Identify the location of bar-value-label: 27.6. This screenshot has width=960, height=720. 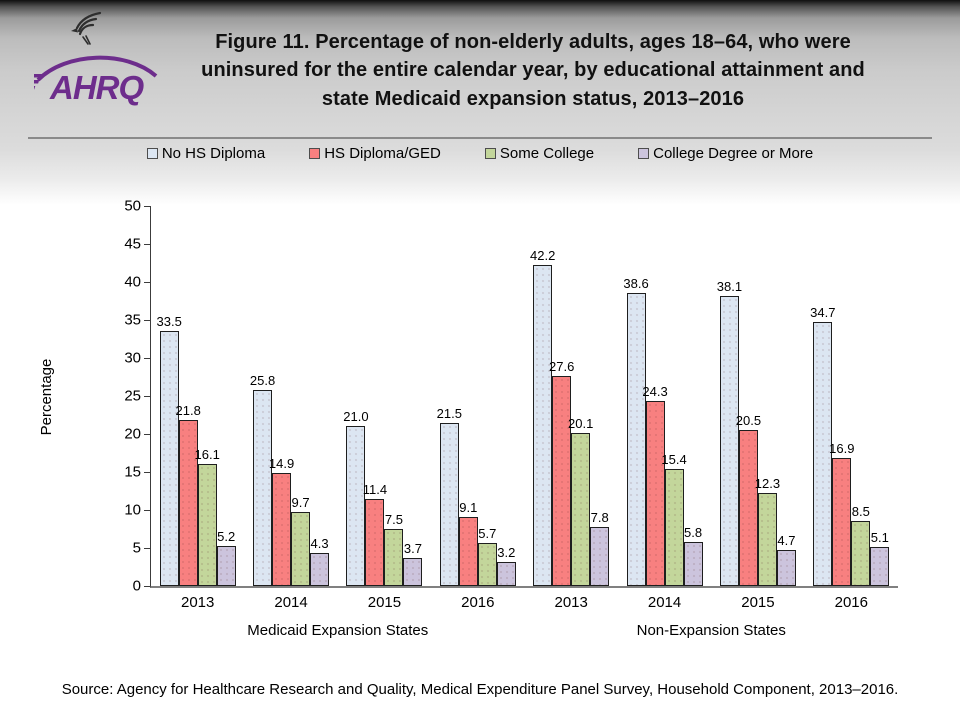
(562, 367).